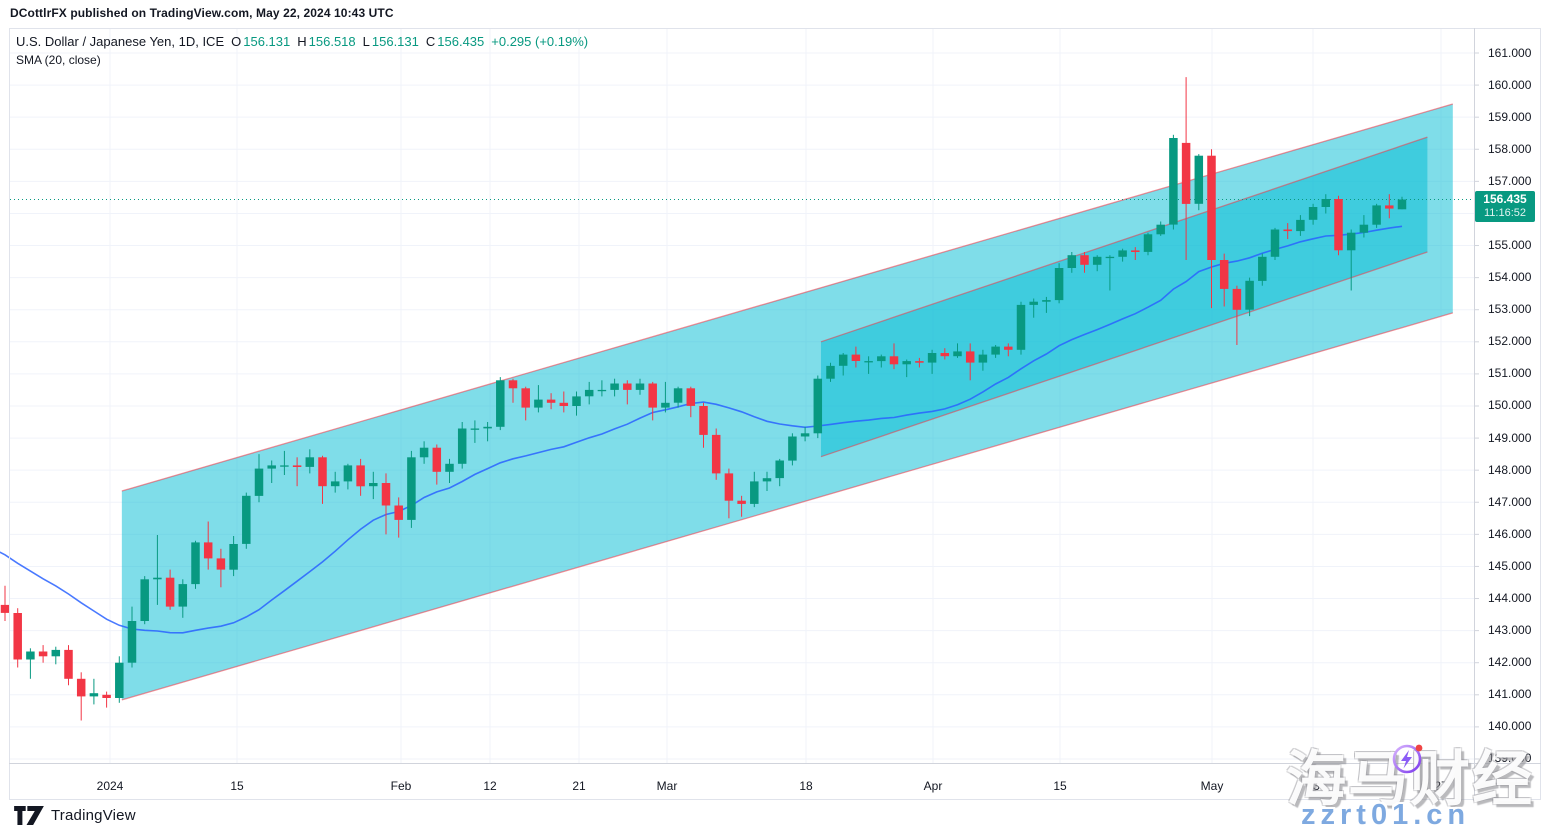 Image resolution: width=1547 pixels, height=836 pixels. Describe the element at coordinates (1510, 565) in the screenshot. I see `price-tick-label: 145.000` at that location.